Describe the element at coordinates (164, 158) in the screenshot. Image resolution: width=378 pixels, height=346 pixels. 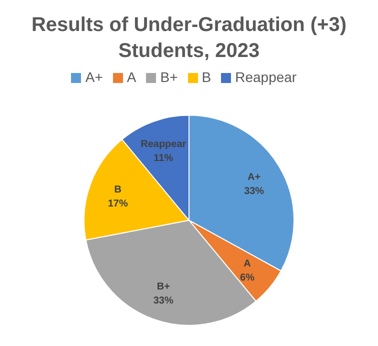
I see `data-label: 11%` at that location.